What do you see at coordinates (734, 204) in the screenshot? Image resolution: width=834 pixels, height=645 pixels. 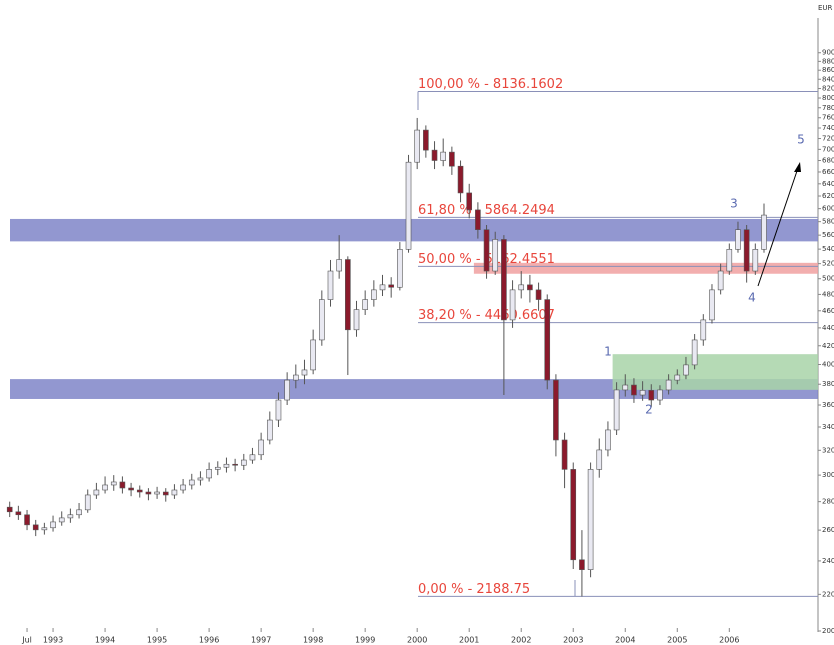 I see `wave-label: 3` at bounding box center [734, 204].